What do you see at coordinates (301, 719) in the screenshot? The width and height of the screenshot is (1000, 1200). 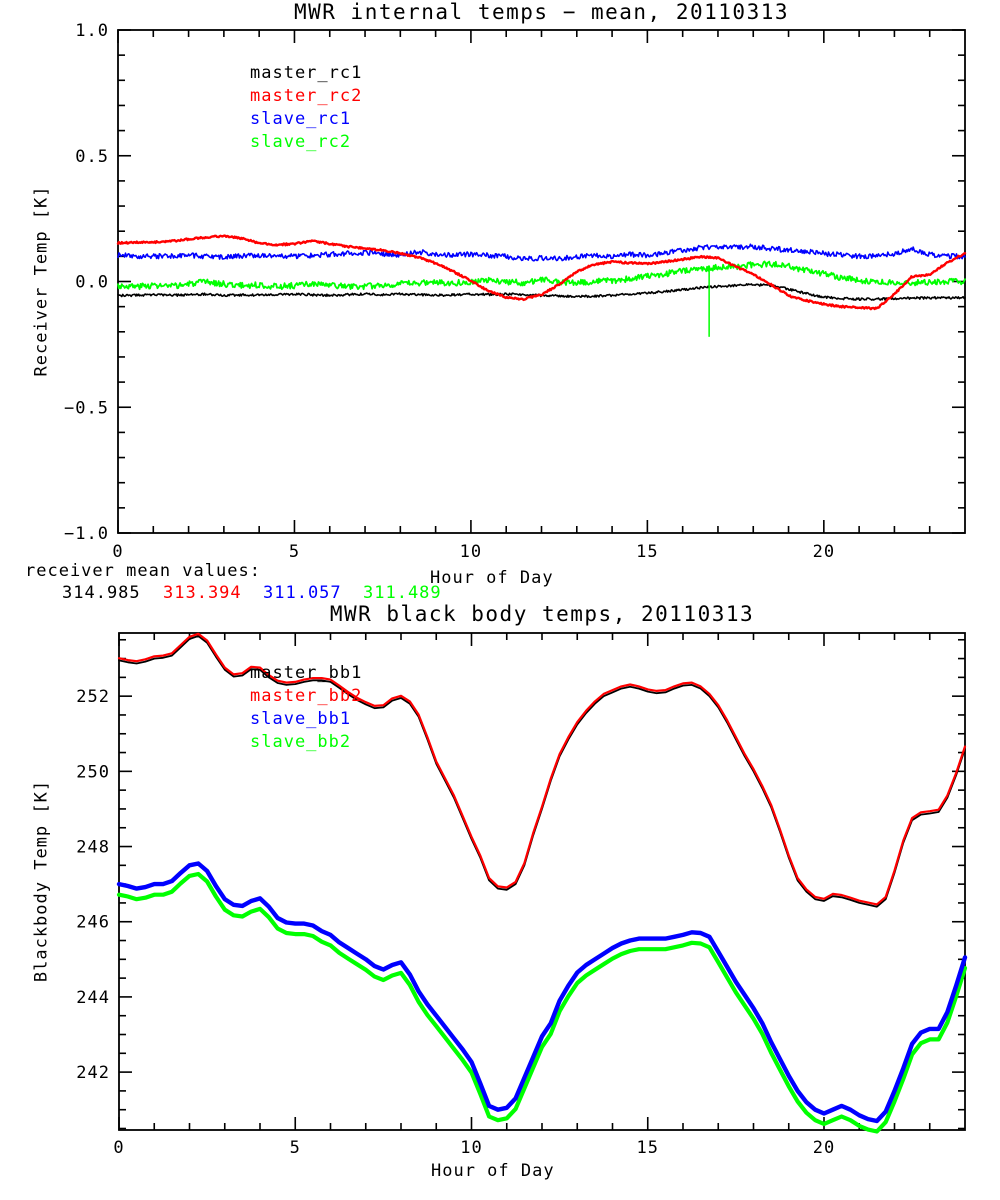 I see `legend-label: slave_bb1` at bounding box center [301, 719].